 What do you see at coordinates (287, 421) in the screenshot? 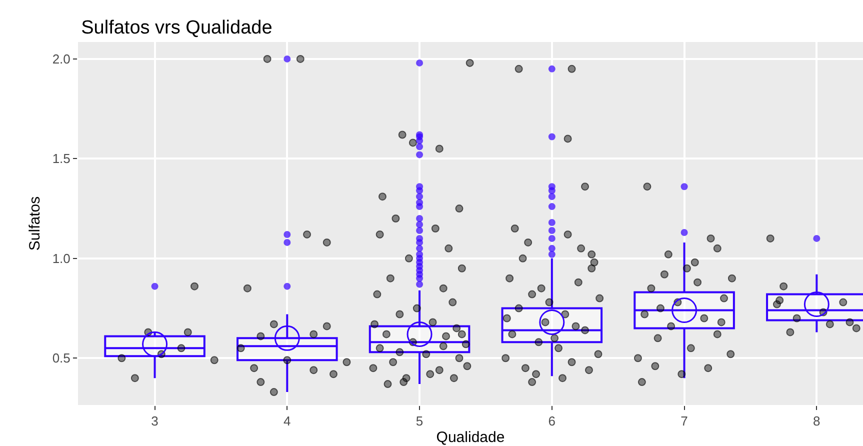
I see `x-tick-label: 4` at bounding box center [287, 421].